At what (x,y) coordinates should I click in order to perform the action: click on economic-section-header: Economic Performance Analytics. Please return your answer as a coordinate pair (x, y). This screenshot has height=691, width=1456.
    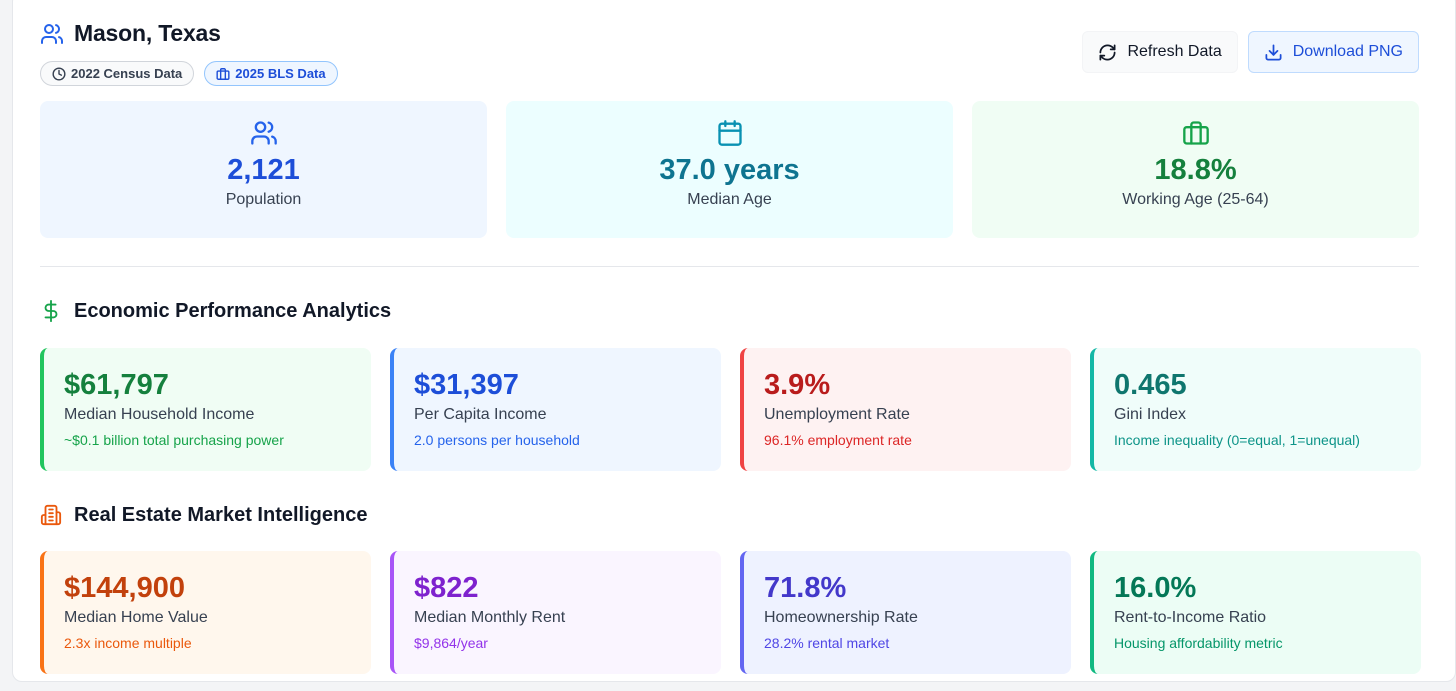
    Looking at the image, I should click on (215, 311).